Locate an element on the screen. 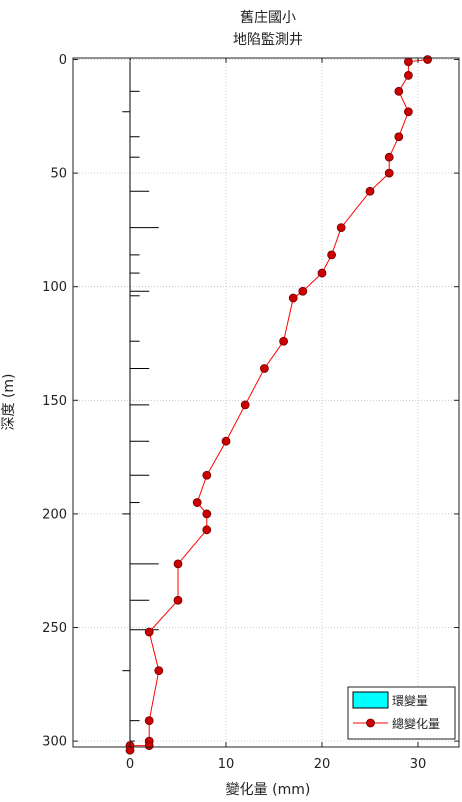 This screenshot has width=462, height=802. x-axis-label: 變化量 (mm) is located at coordinates (268, 790).